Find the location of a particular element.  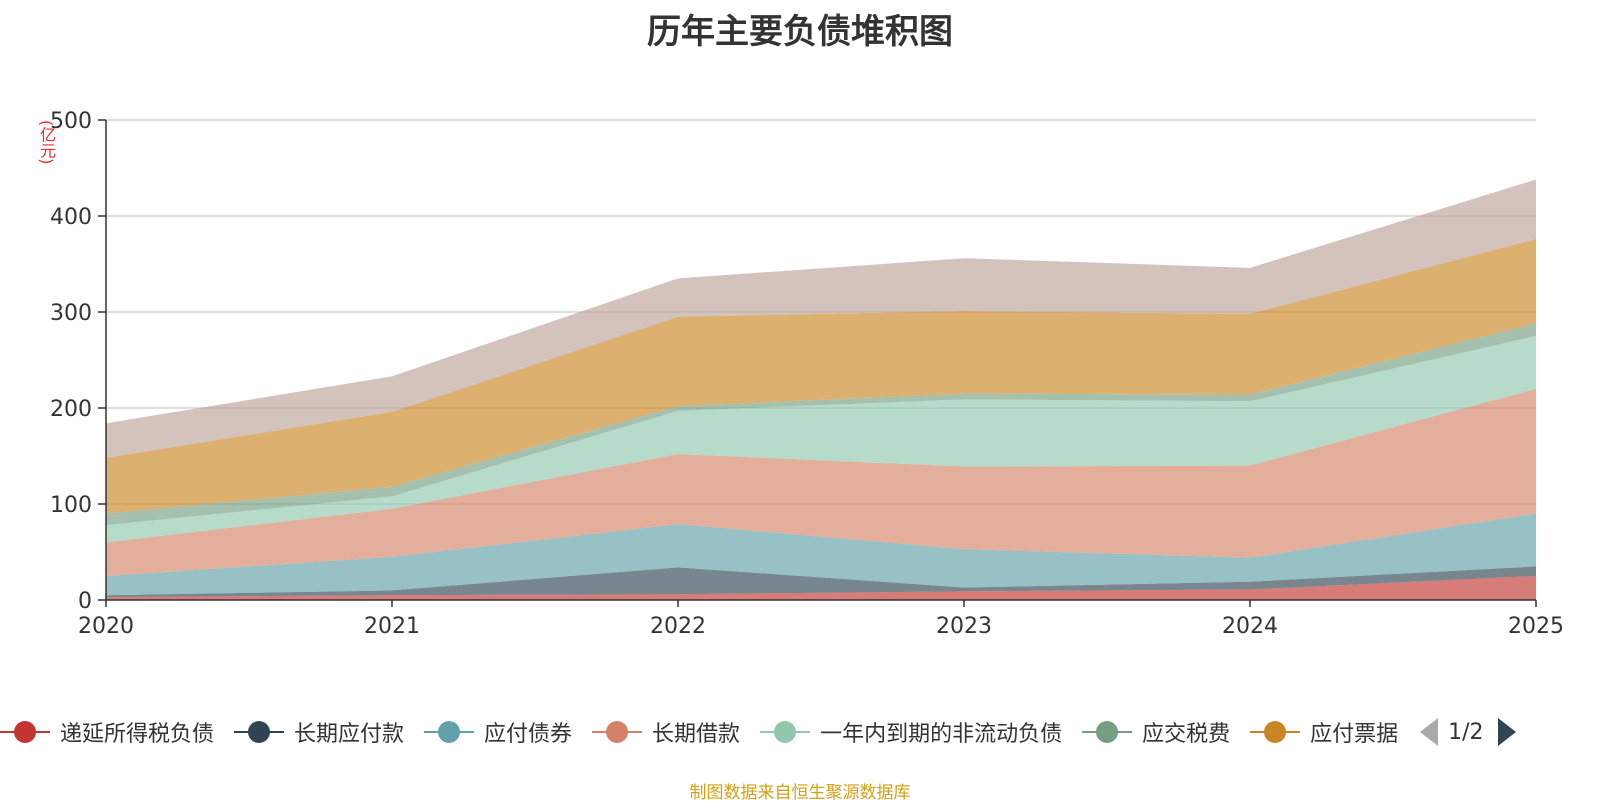

x-tick-label: 2021 is located at coordinates (392, 626).